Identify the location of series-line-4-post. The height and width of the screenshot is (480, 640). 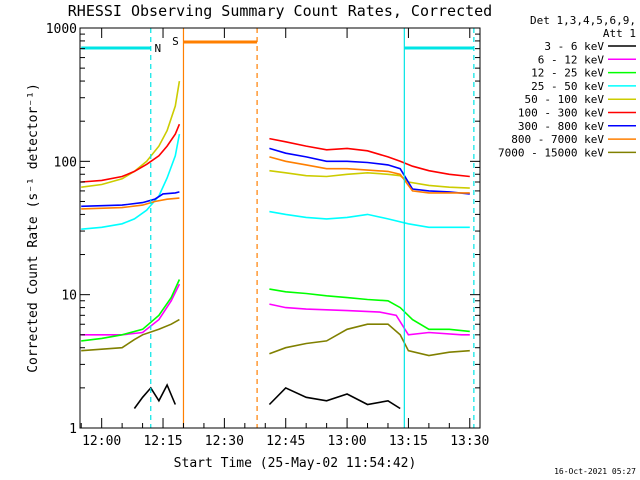
(369, 219).